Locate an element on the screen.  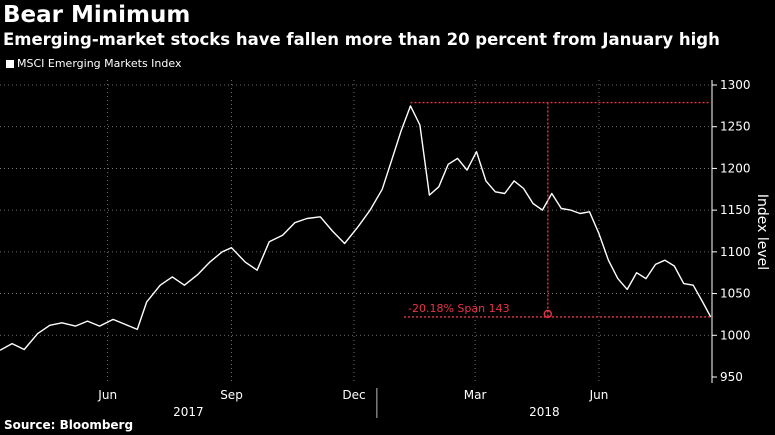
source-note: Source: Bloomberg is located at coordinates (69, 425).